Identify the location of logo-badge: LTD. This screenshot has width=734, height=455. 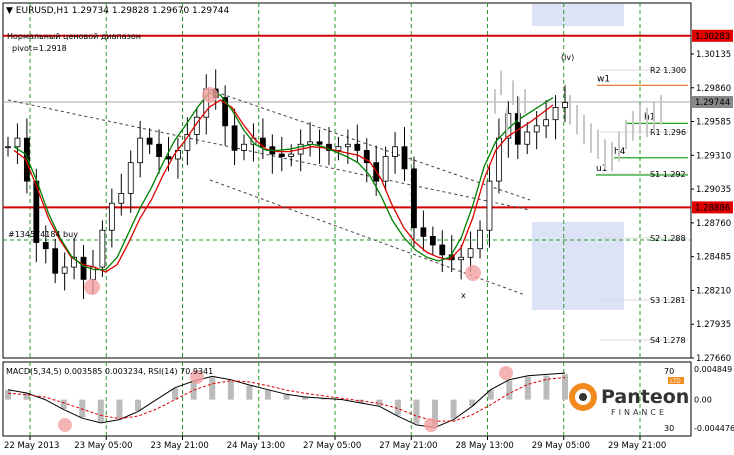
(675, 381).